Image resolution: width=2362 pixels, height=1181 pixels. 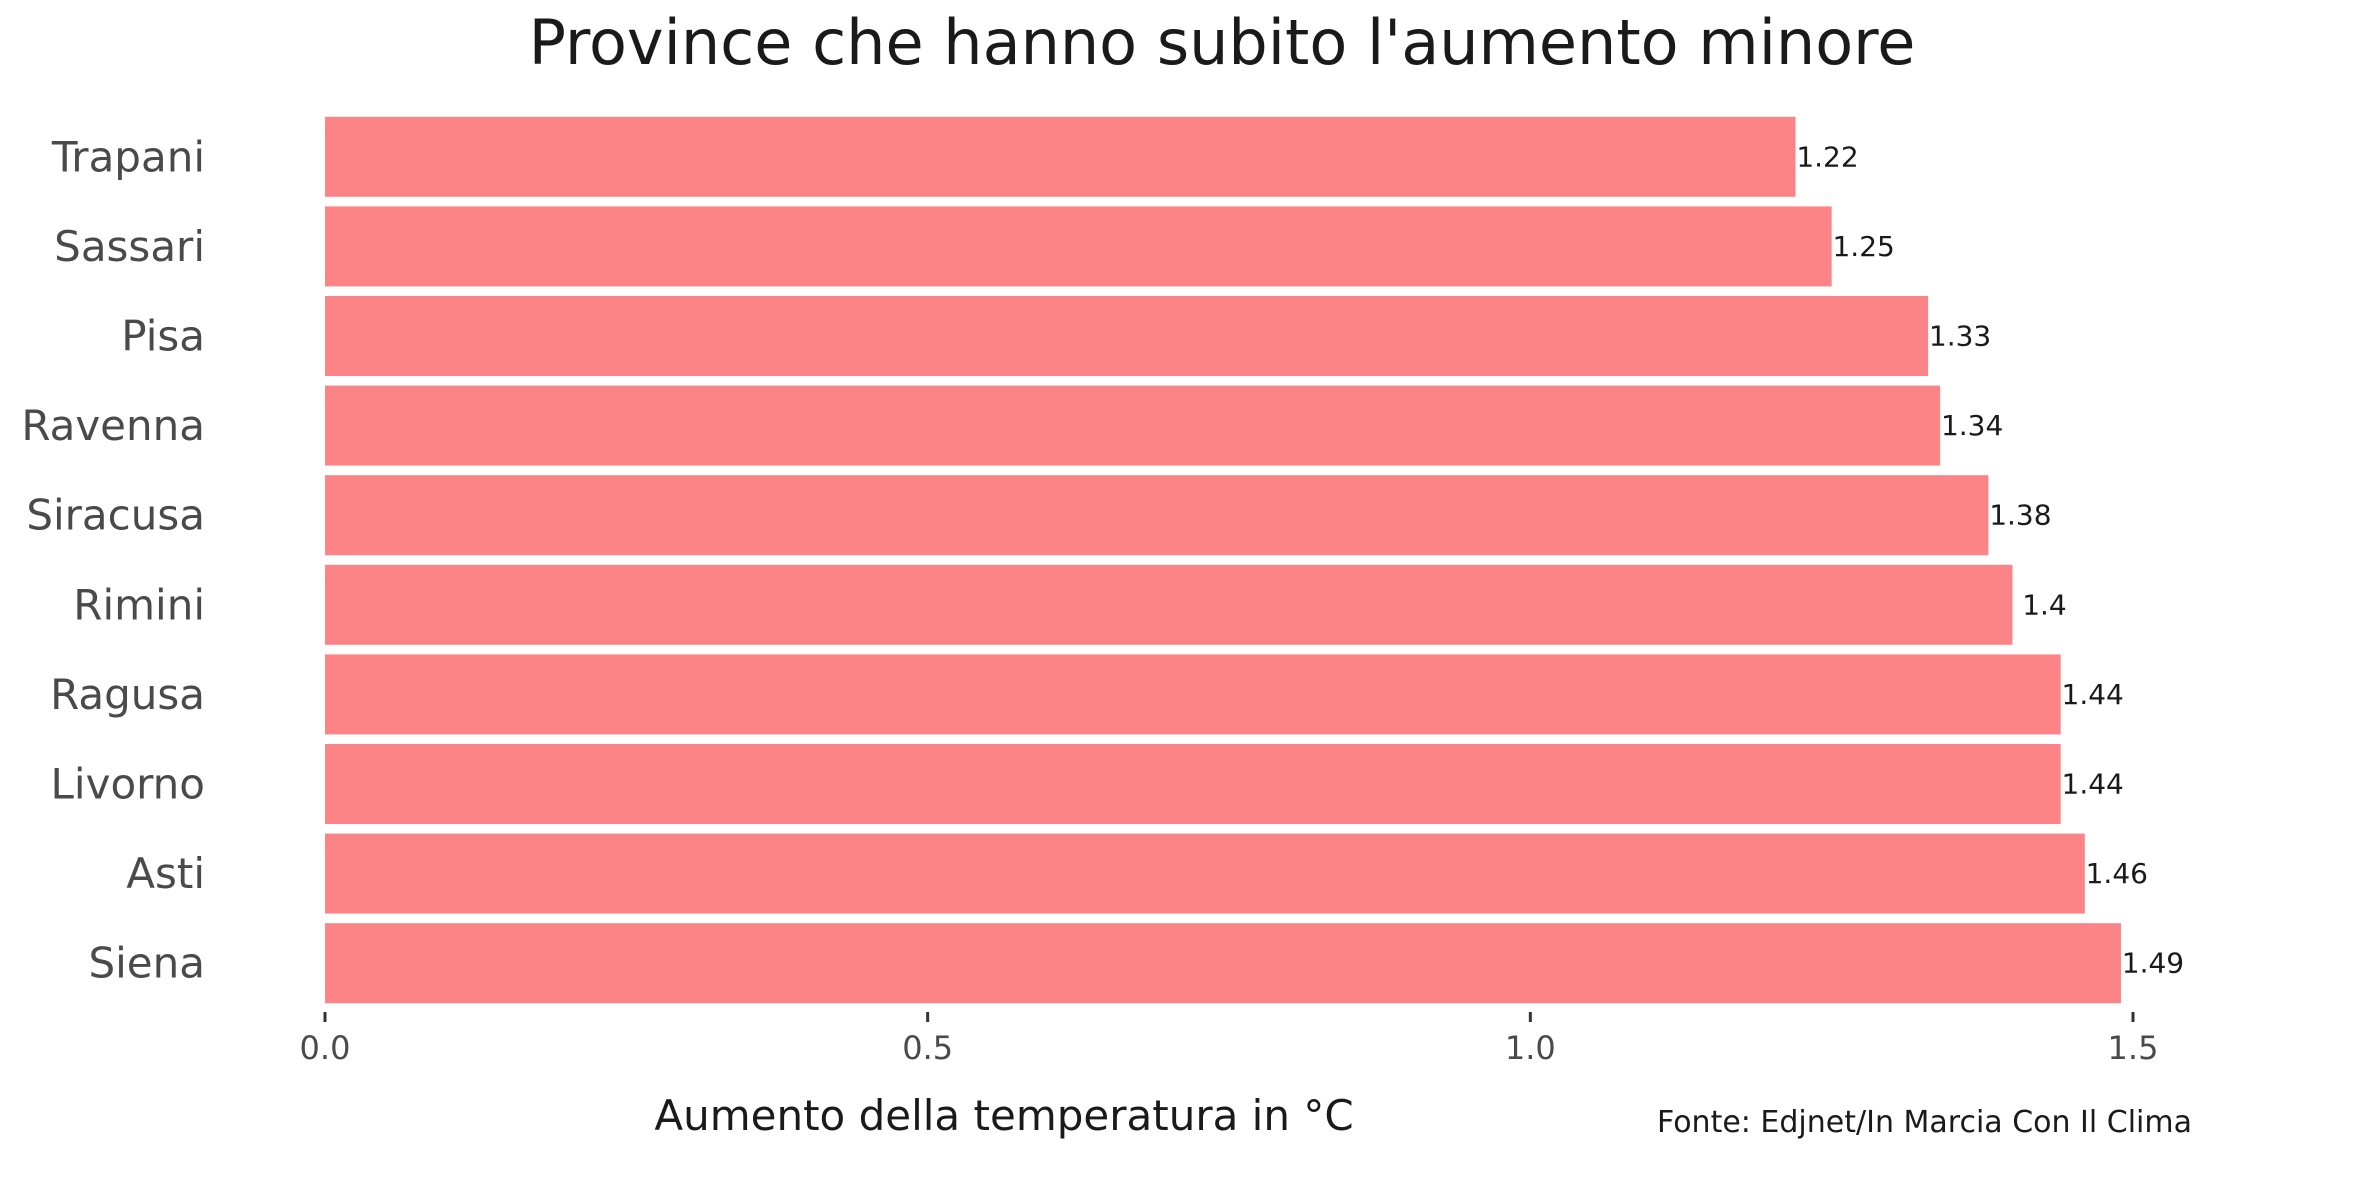 What do you see at coordinates (1972, 425) in the screenshot?
I see `value-label: 1.34` at bounding box center [1972, 425].